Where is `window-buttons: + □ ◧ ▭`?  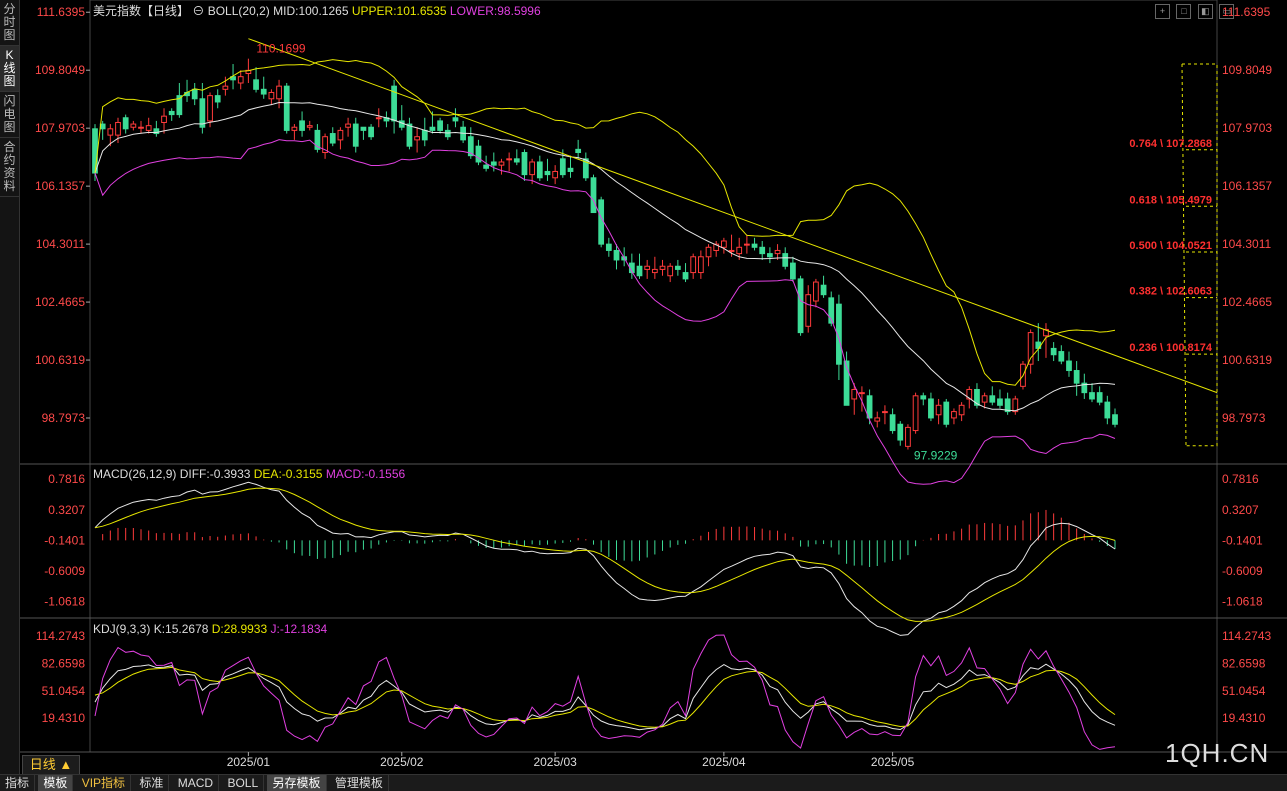 window-buttons: + □ ◧ ▭ is located at coordinates (1194, 10).